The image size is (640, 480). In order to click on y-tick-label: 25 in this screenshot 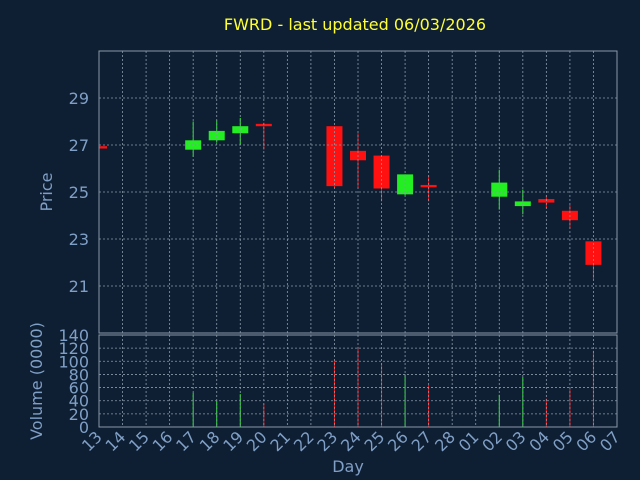, I will do `click(79, 192)`.